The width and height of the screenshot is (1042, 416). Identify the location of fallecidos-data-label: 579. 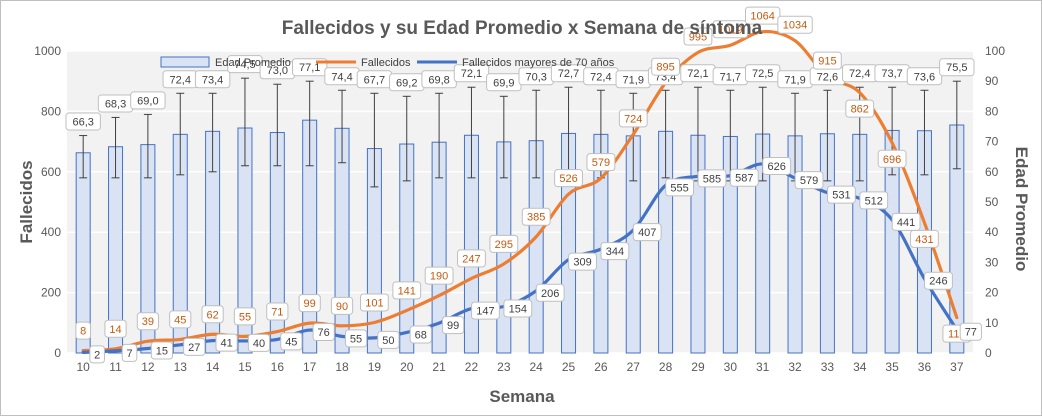
(601, 163).